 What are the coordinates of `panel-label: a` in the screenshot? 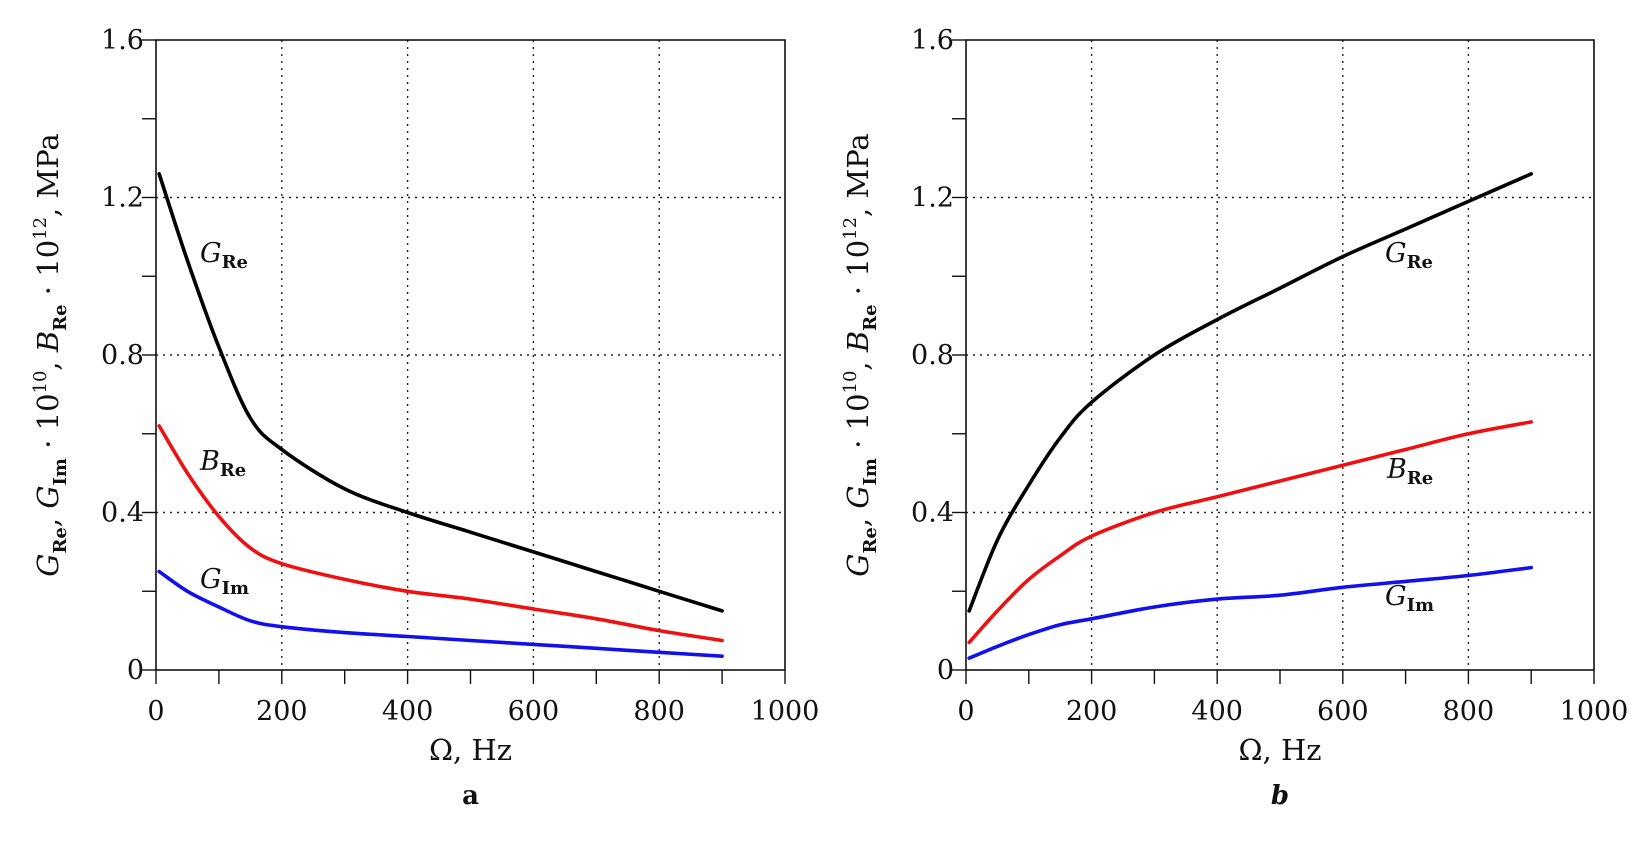 It's located at (470, 796).